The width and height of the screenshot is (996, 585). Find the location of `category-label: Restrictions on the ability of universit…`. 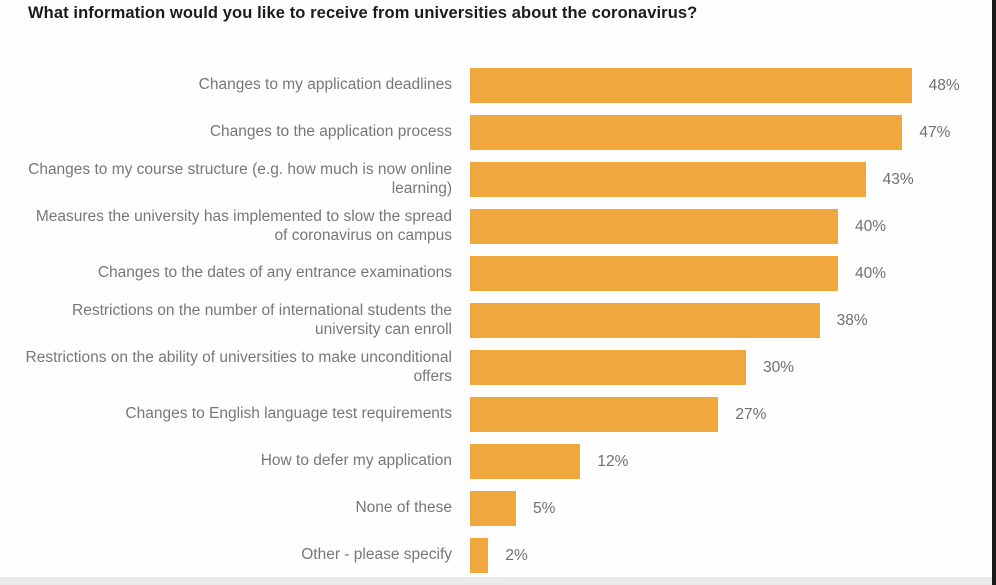

category-label: Restrictions on the ability of universit… is located at coordinates (238, 366).